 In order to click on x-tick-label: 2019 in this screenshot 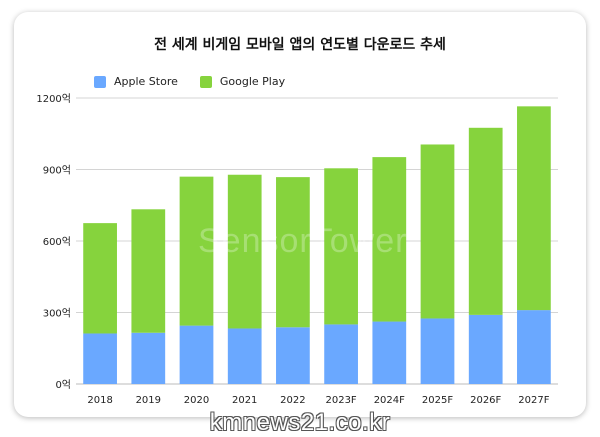, I will do `click(148, 400)`.